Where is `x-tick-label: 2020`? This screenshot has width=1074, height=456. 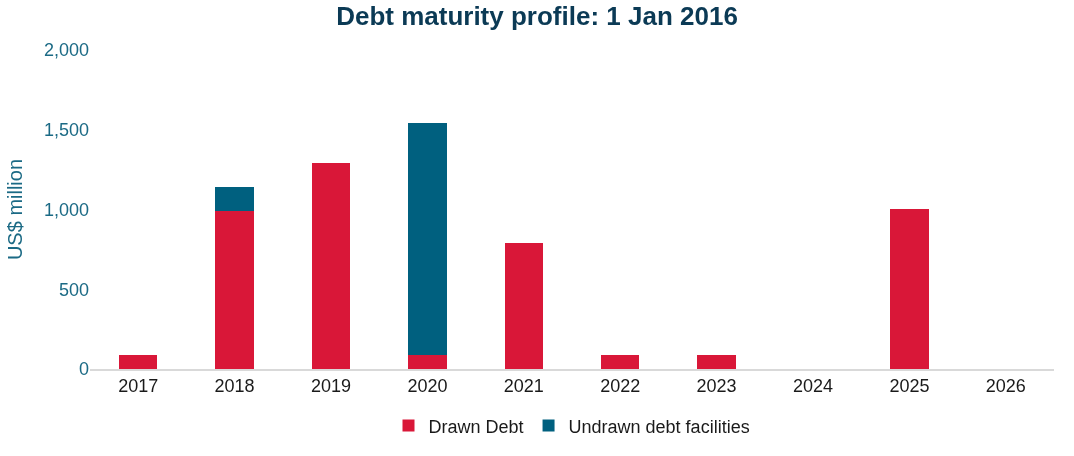 x-tick-label: 2020 is located at coordinates (427, 386).